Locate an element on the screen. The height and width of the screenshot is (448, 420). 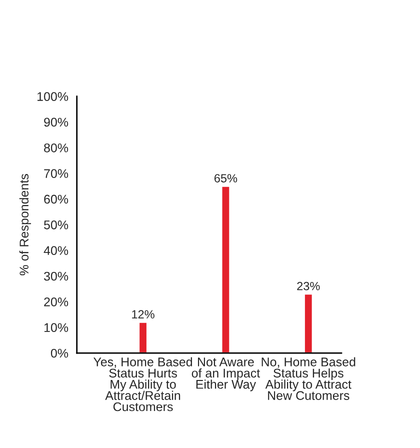
y-tick-label: 10% is located at coordinates (56, 327).